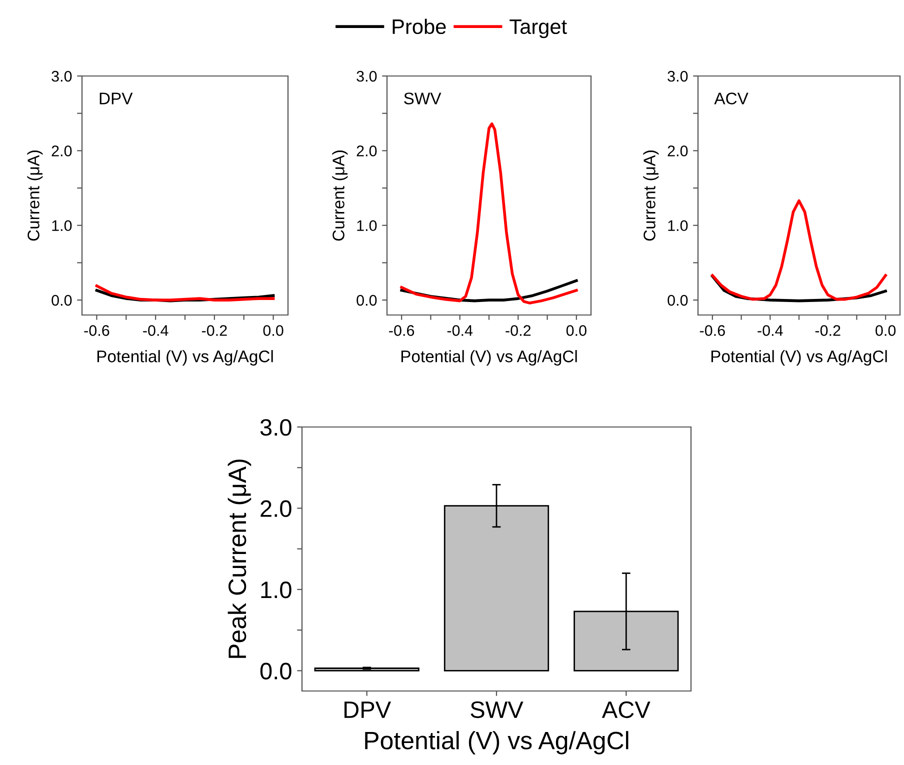 This screenshot has height=765, width=904. I want to click on annotation: ACV, so click(731, 98).